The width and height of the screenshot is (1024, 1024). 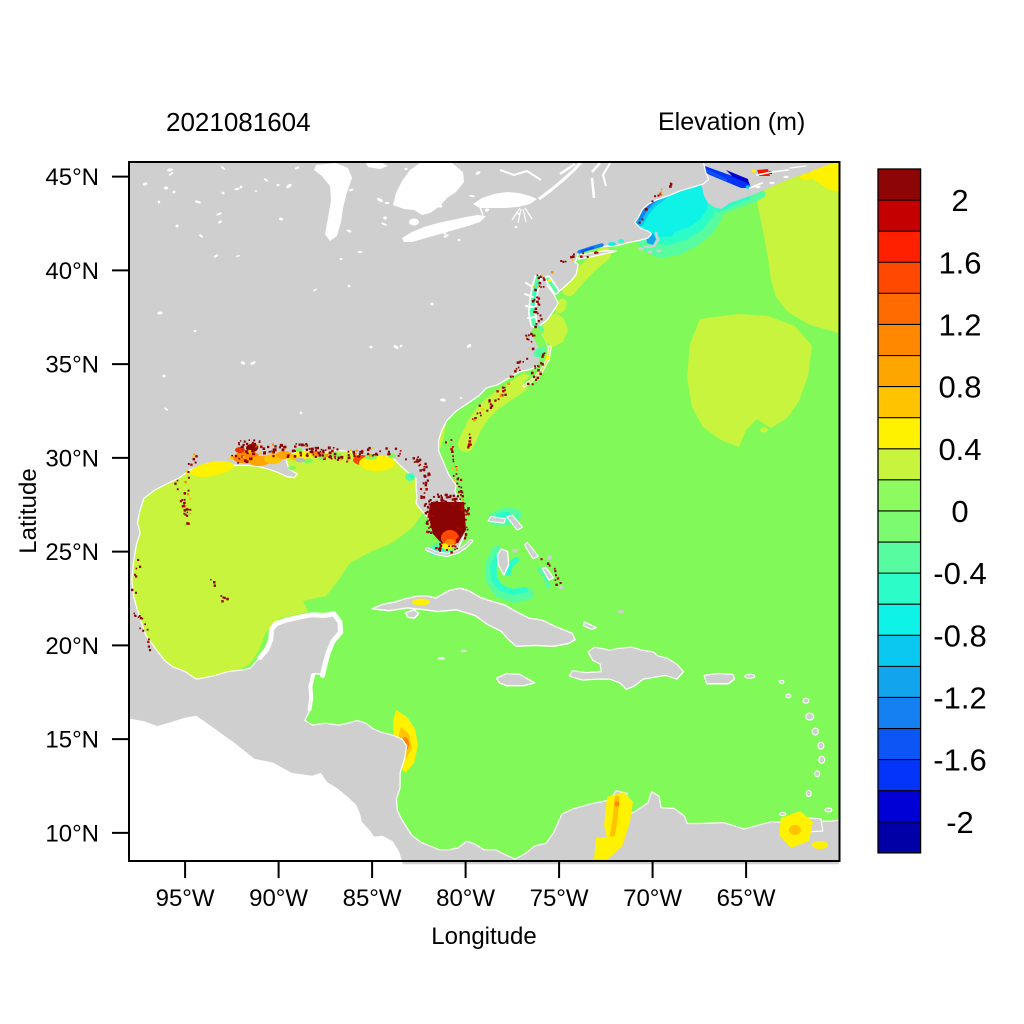 What do you see at coordinates (28, 510) in the screenshot?
I see `svg-text: Latitude` at bounding box center [28, 510].